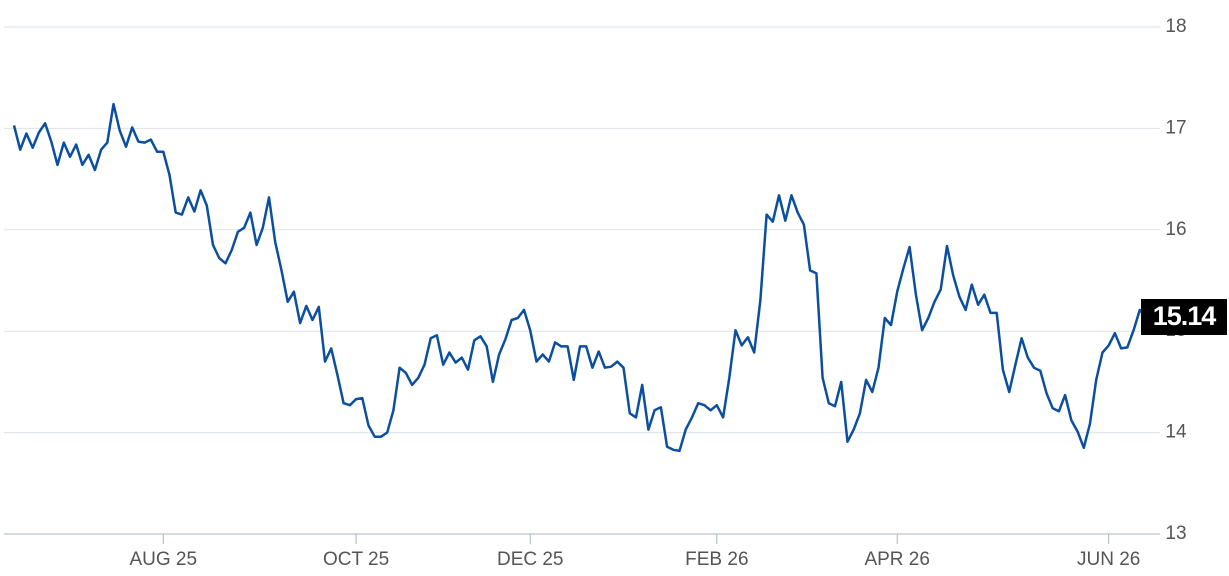  Describe the element at coordinates (1175, 229) in the screenshot. I see `y-tick-label: 16` at that location.